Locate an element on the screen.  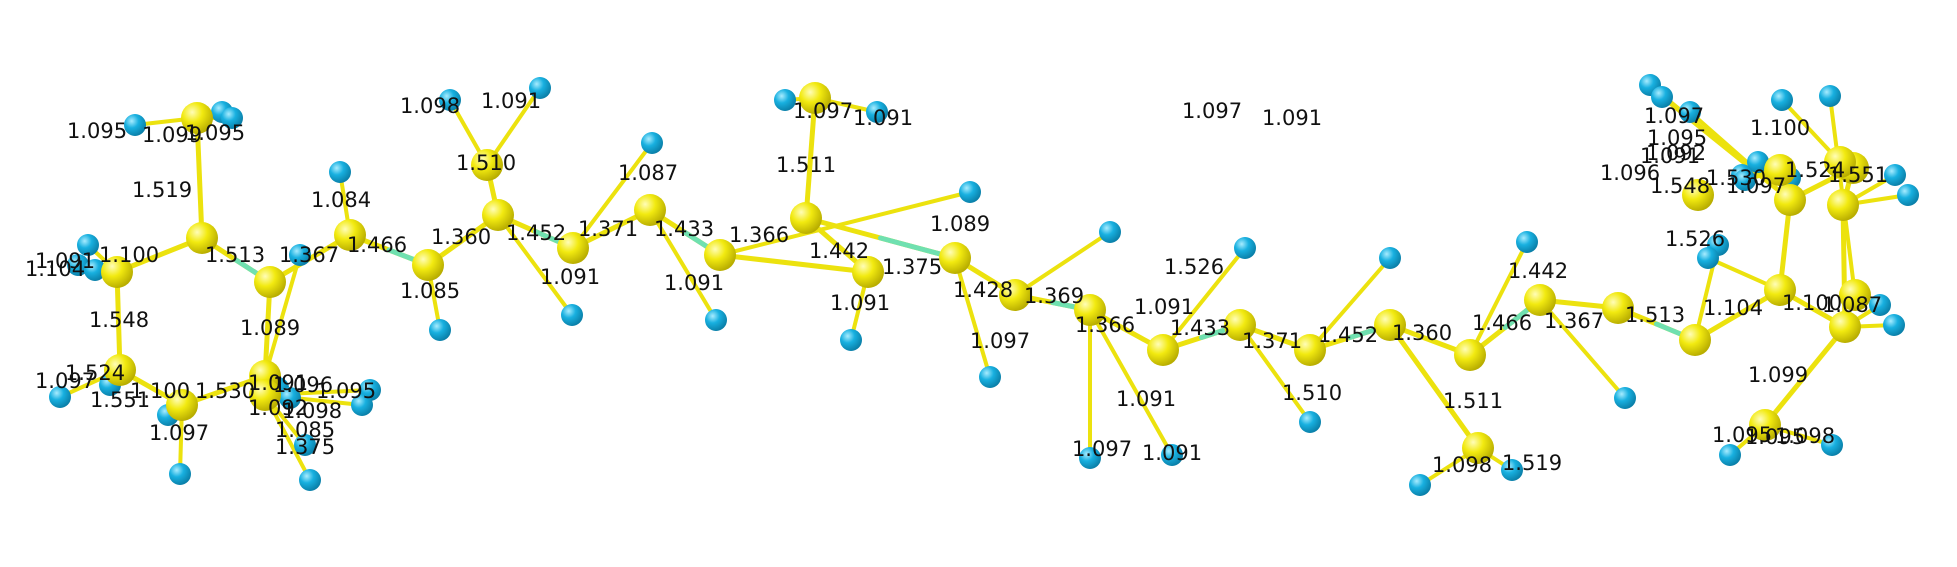
bond-length-label: 1.100 is located at coordinates (129, 255).